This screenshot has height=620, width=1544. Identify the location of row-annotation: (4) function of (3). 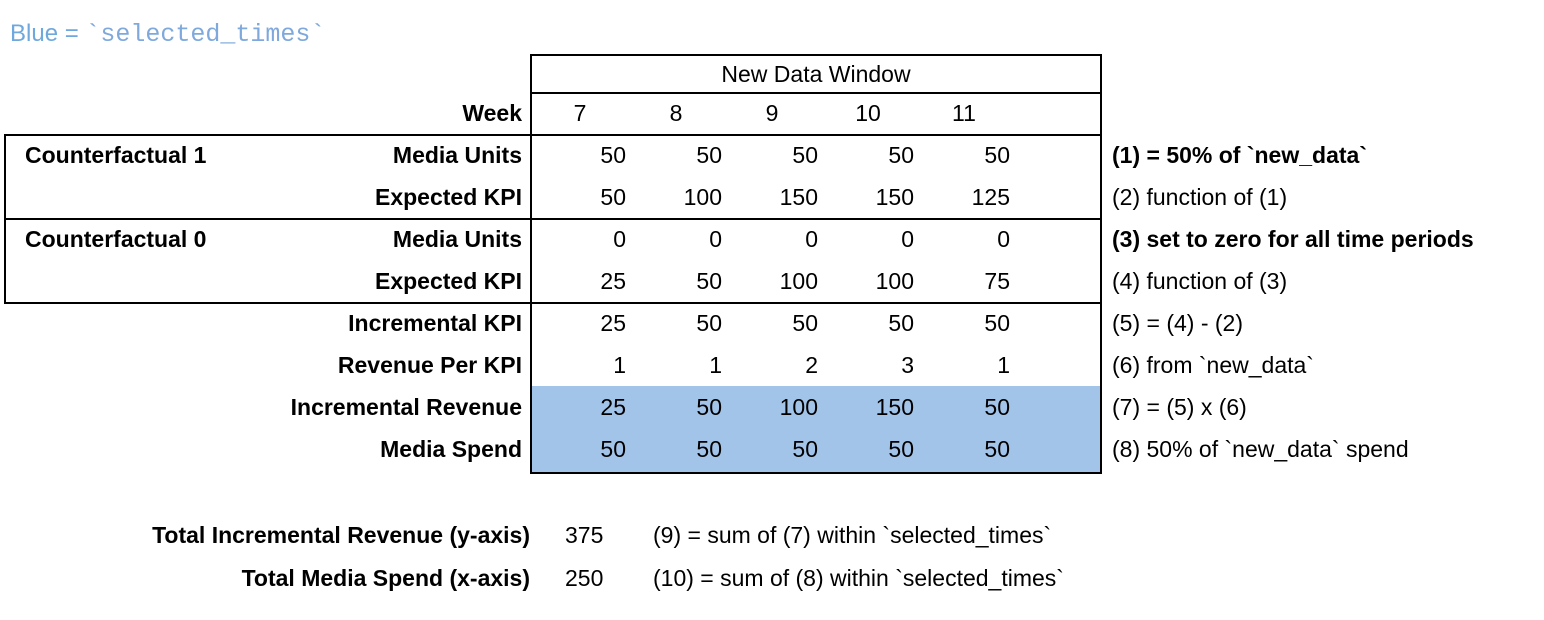
(1200, 281).